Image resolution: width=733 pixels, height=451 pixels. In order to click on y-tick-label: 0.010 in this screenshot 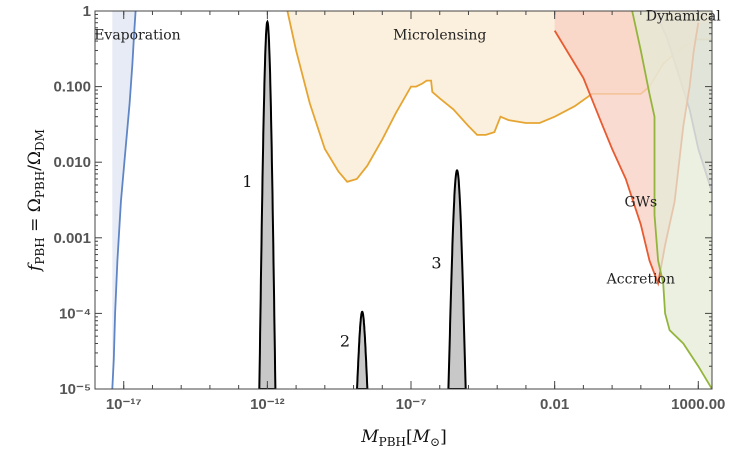, I will do `click(72, 162)`.